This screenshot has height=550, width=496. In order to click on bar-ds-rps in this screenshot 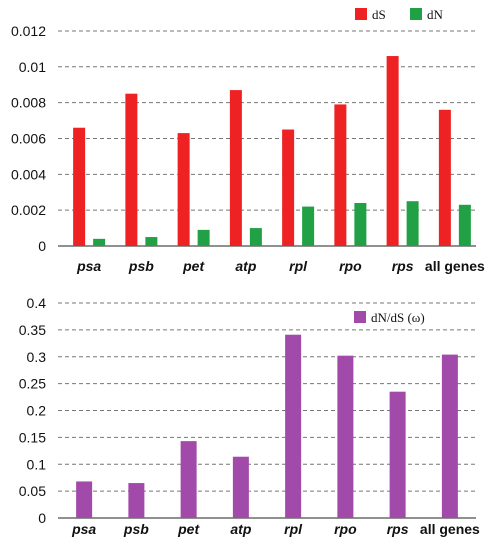, I will do `click(392, 151)`.